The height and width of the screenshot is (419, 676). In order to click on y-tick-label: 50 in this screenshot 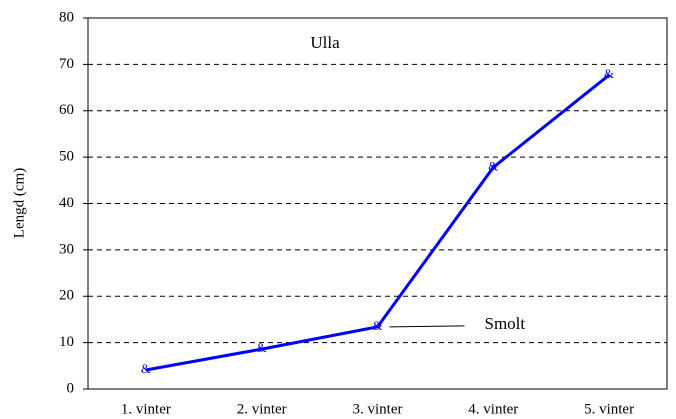, I will do `click(66, 157)`.